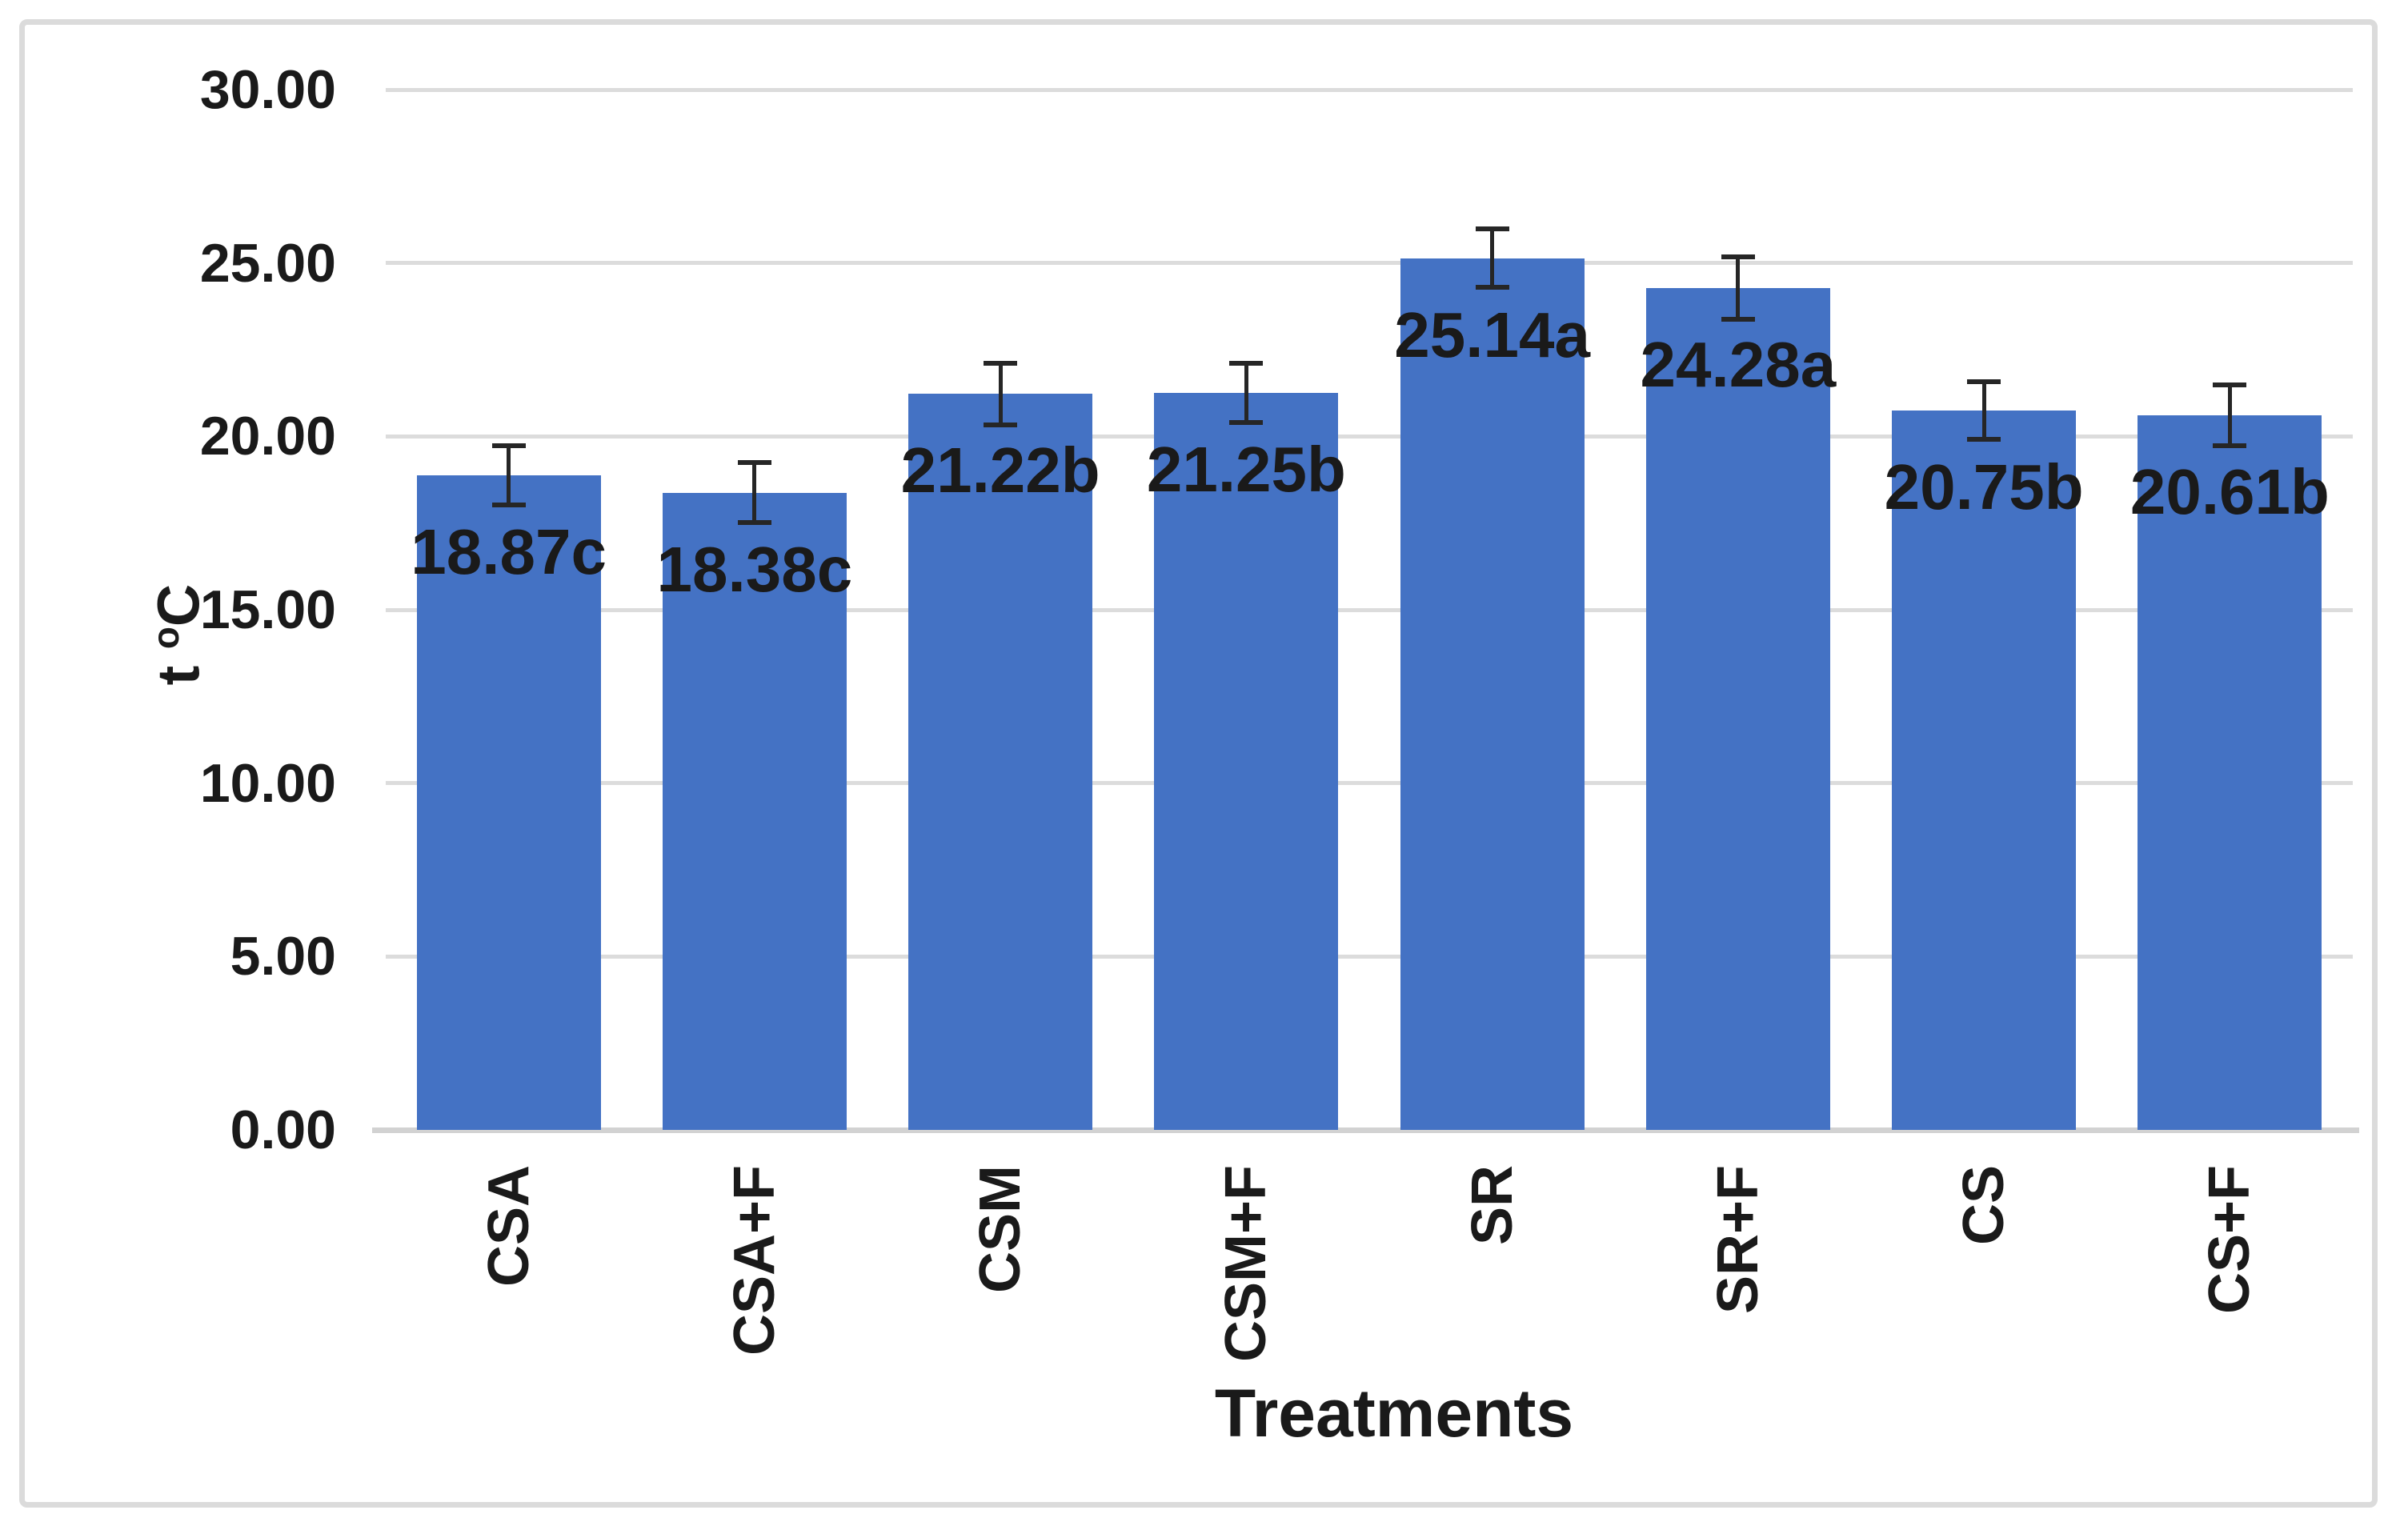 This screenshot has width=2408, height=1538. I want to click on x-tick-label-SR: SR, so click(1492, 1205).